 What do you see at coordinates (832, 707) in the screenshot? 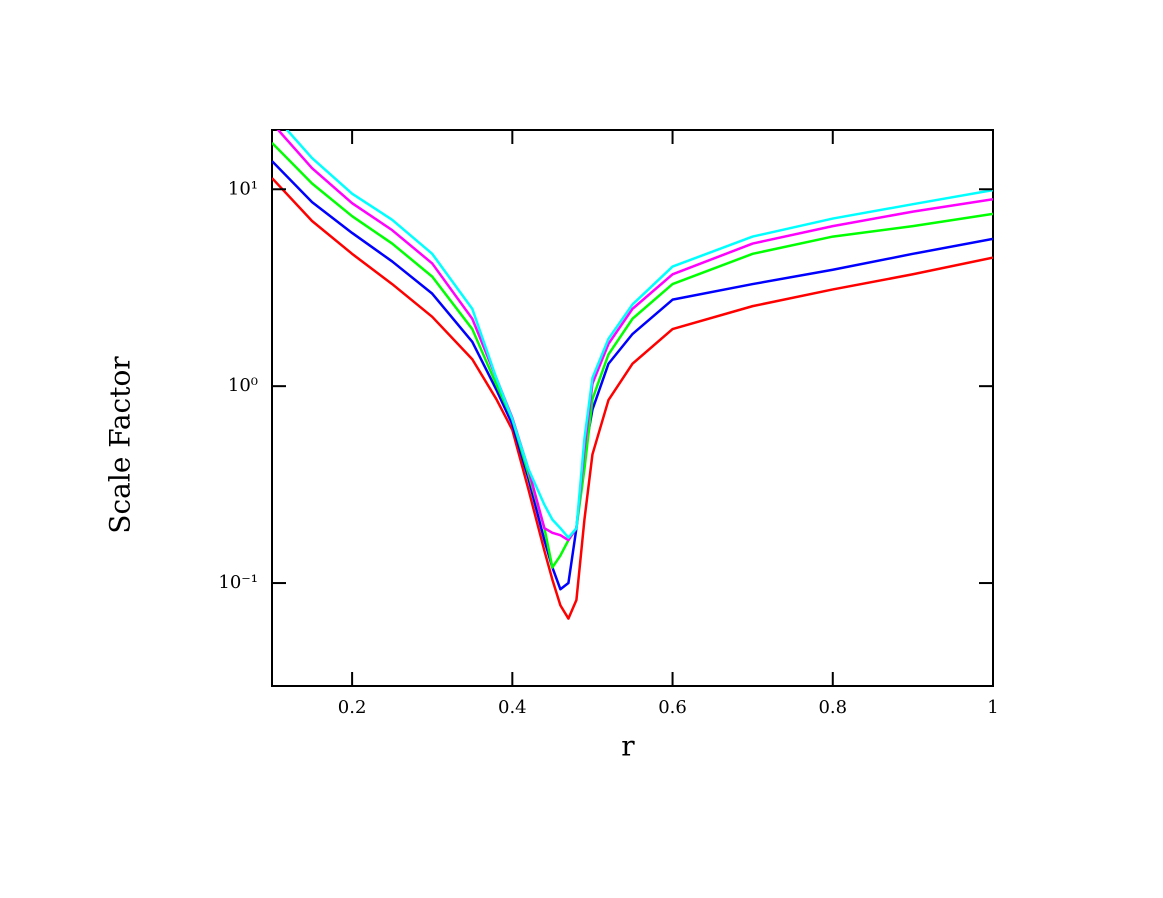
I see `x-tick-label: 0.8` at bounding box center [832, 707].